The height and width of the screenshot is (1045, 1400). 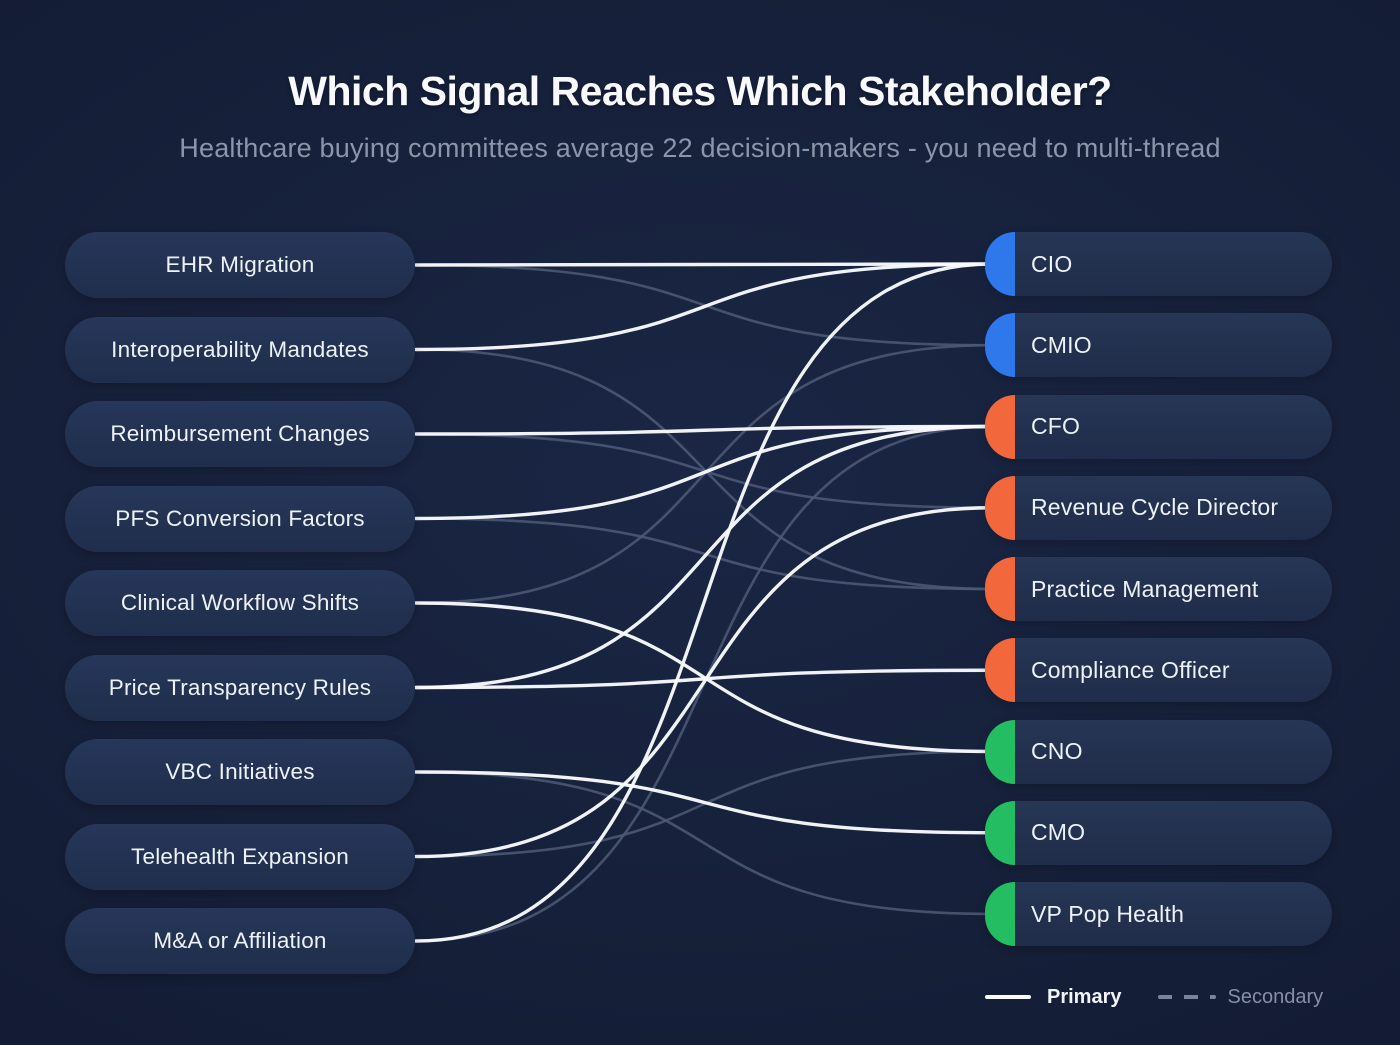 I want to click on signal-label: EHR Migration, so click(x=240, y=264).